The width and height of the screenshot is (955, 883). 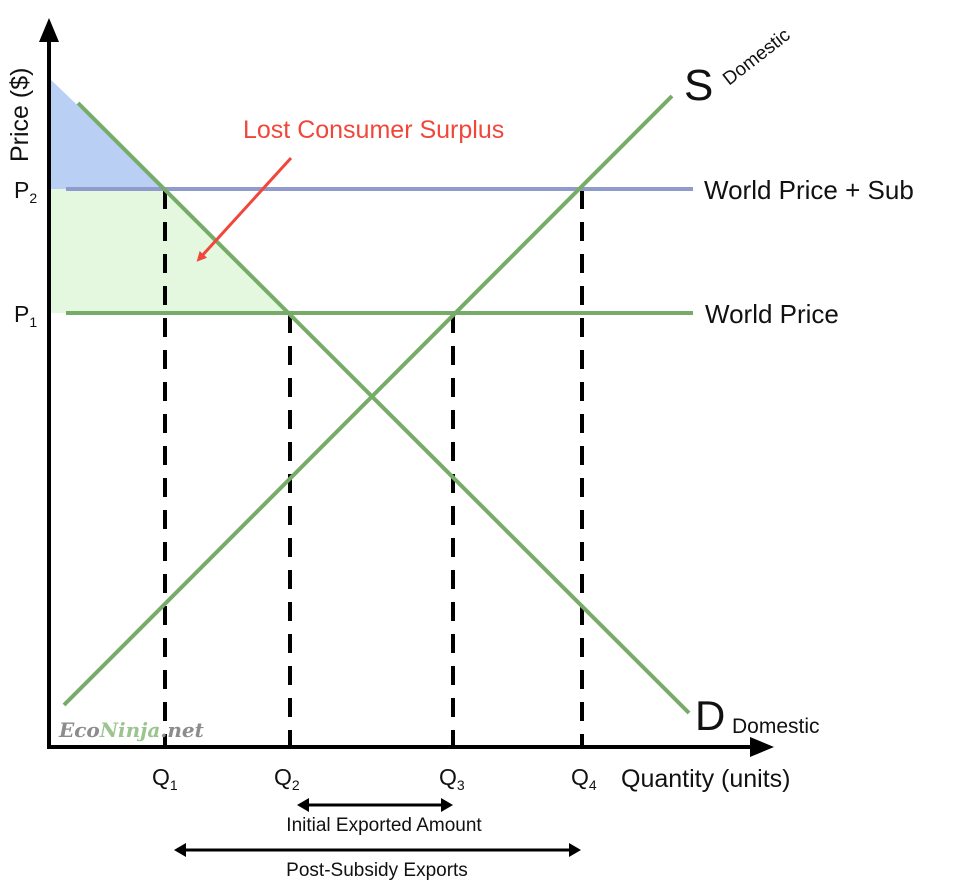 I want to click on post-subsidy-exports-arrow, so click(x=377, y=850).